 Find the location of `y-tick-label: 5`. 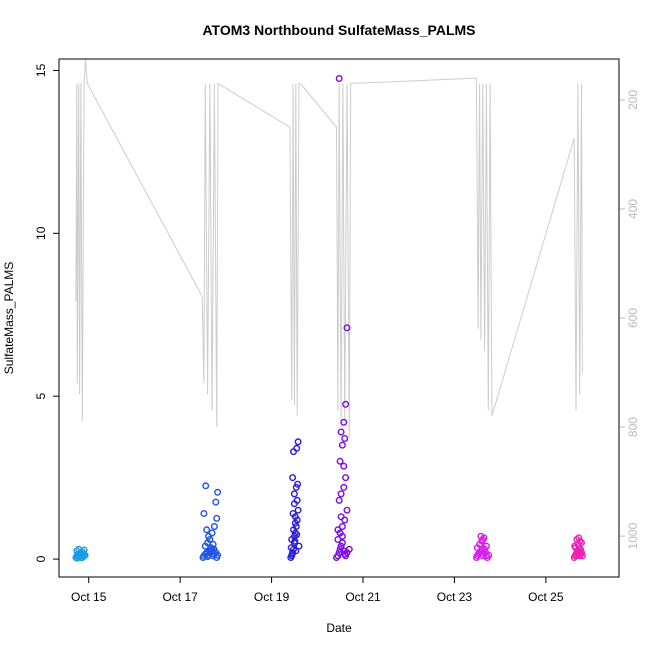

y-tick-label: 5 is located at coordinates (41, 396).